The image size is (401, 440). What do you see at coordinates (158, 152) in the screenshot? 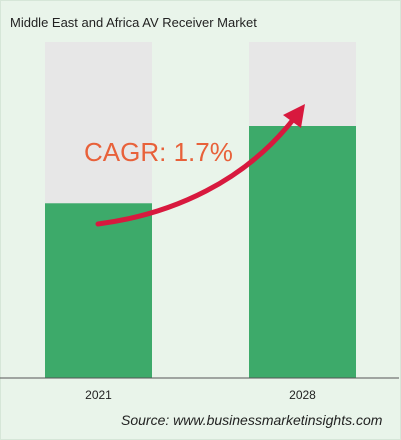
I see `cagr-annotation: CAGR: 1.7%` at bounding box center [158, 152].